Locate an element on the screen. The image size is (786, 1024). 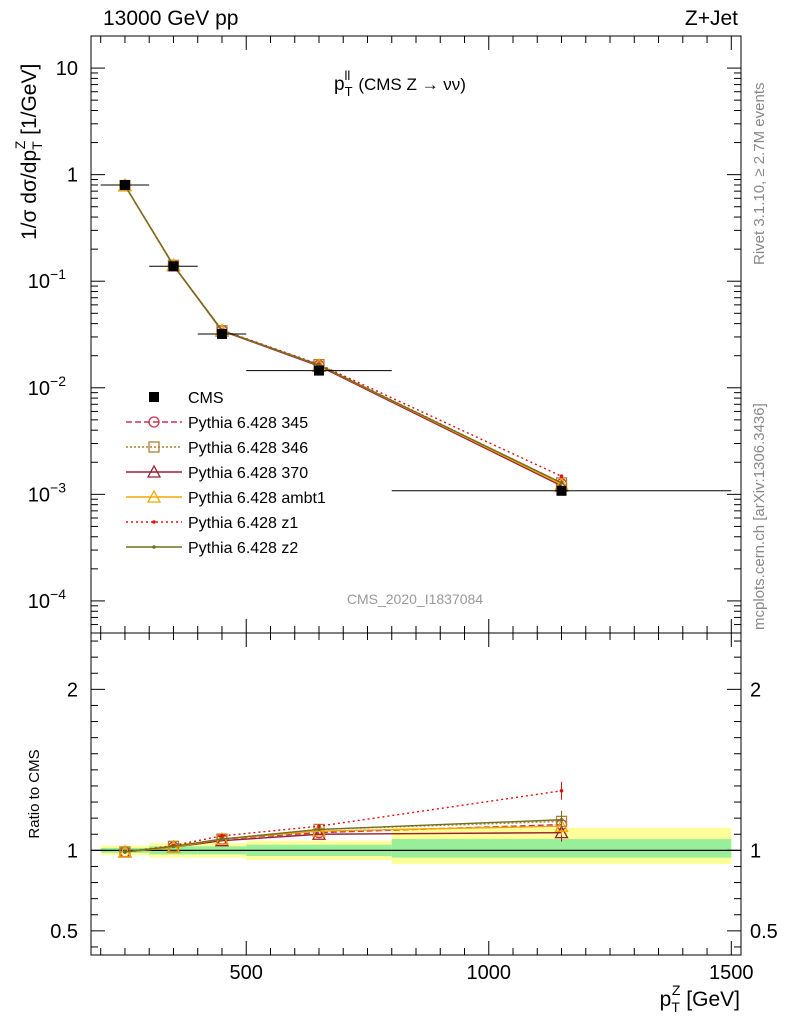
legend-item: Pythia 6.428 345 is located at coordinates (217, 423).